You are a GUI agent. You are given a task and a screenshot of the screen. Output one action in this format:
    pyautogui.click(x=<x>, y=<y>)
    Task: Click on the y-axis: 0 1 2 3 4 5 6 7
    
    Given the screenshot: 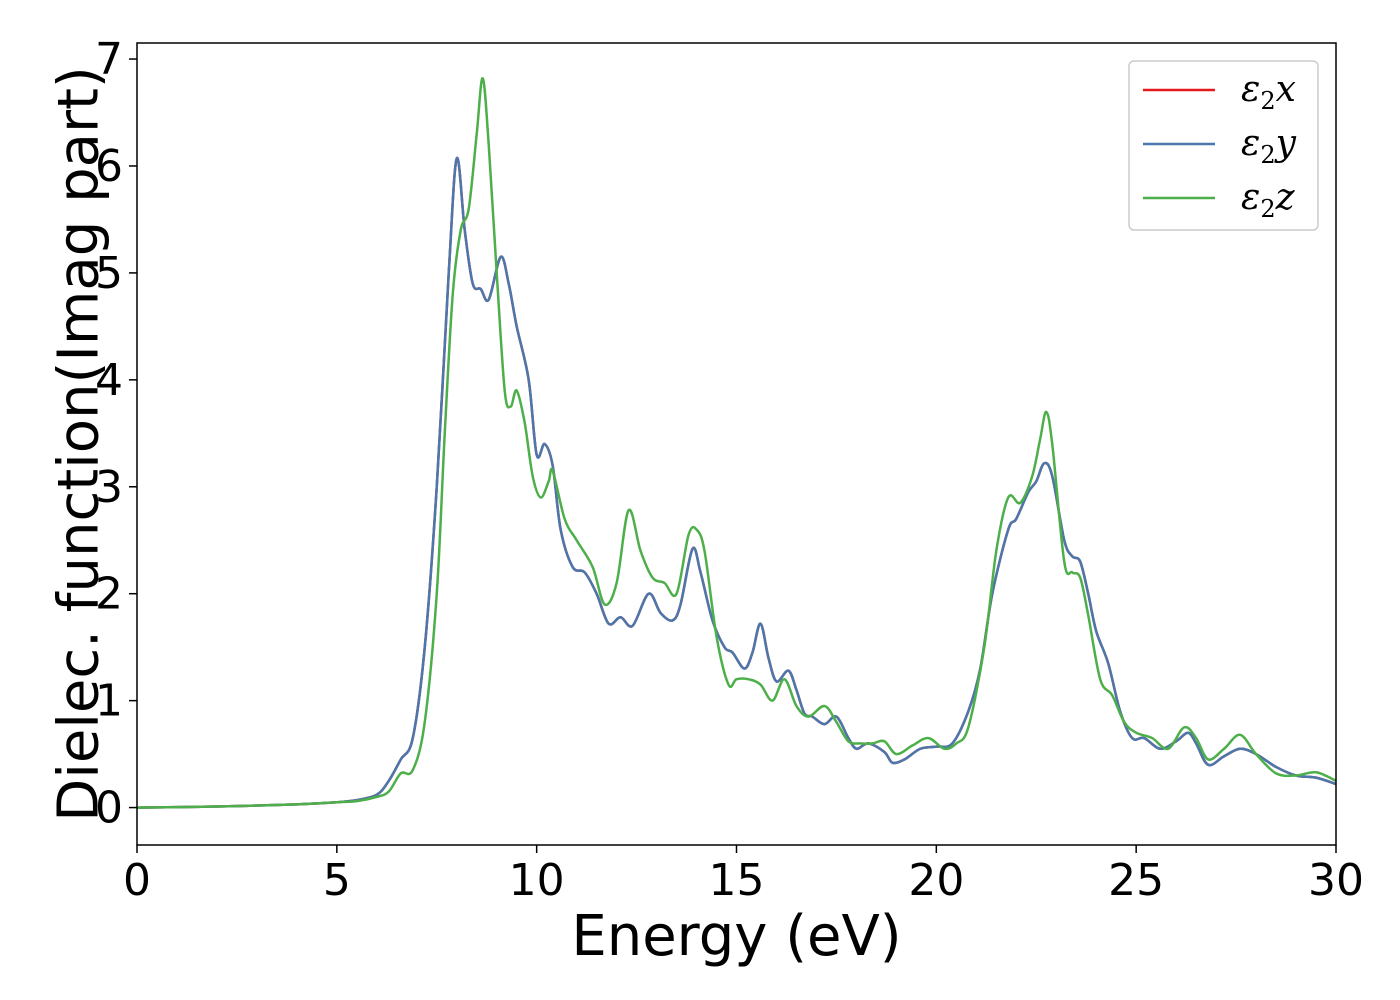 What is the action you would take?
    pyautogui.click(x=116, y=434)
    